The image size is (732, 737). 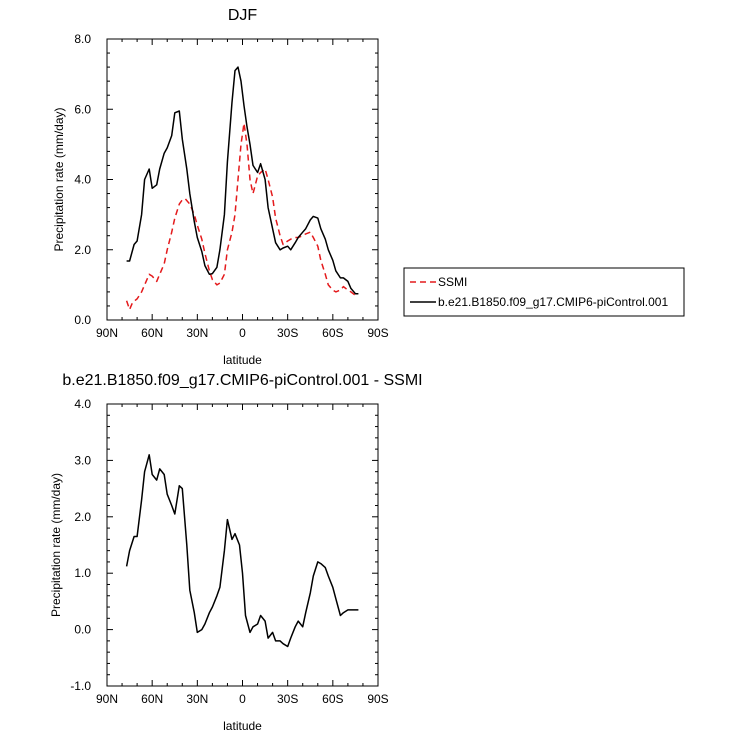 What do you see at coordinates (152, 333) in the screenshot?
I see `panel1-xtick-label: 60N` at bounding box center [152, 333].